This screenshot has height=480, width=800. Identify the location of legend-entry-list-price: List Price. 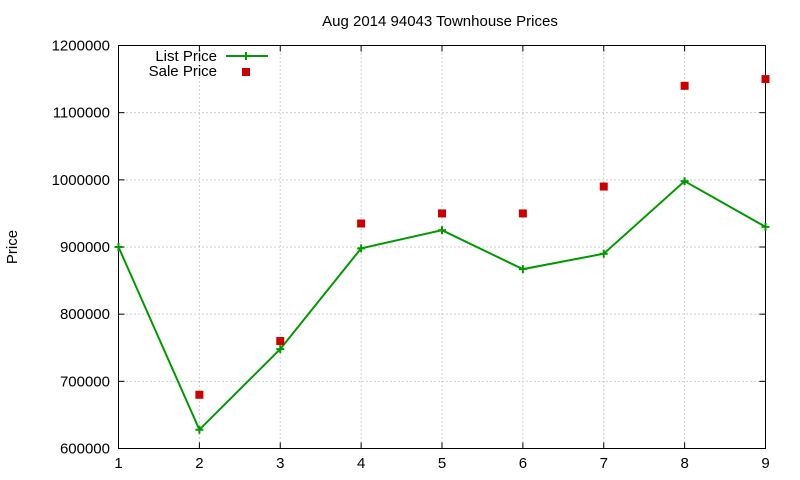
(211, 56).